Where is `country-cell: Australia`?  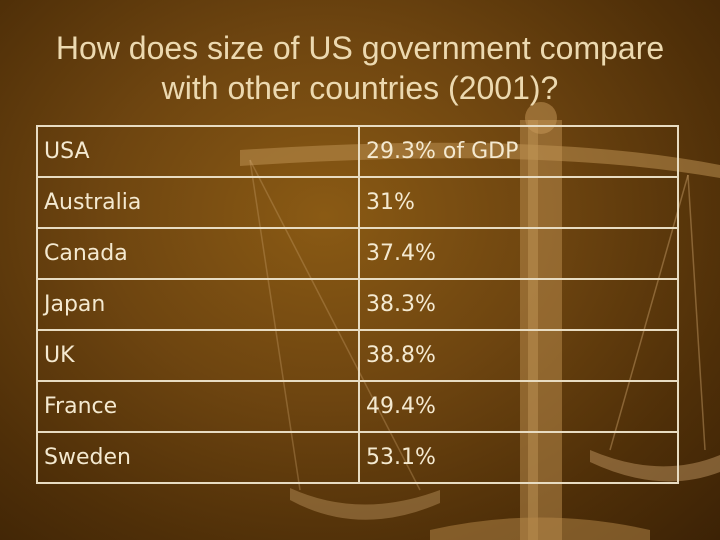 country-cell: Australia is located at coordinates (198, 202).